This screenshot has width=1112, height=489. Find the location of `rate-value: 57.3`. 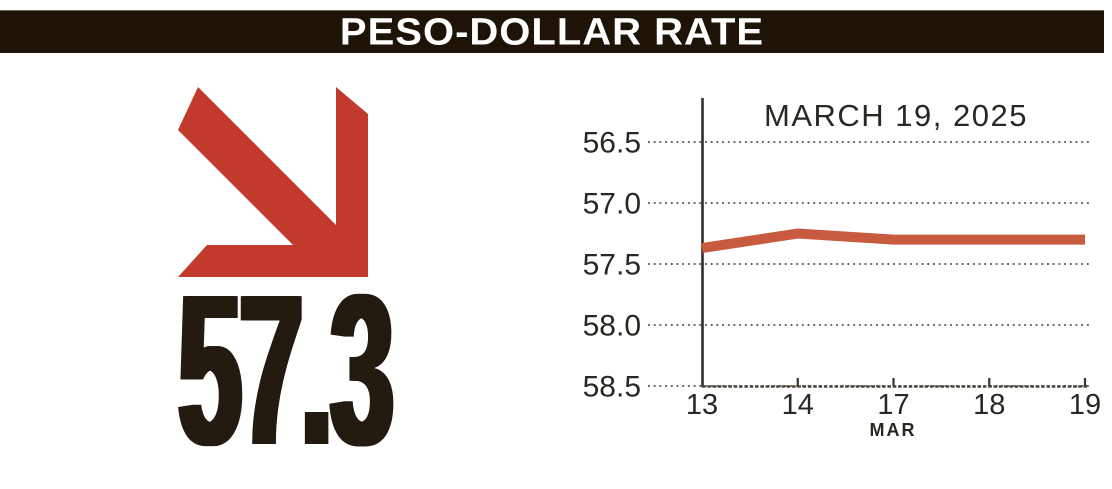

rate-value: 57.3 is located at coordinates (285, 369).